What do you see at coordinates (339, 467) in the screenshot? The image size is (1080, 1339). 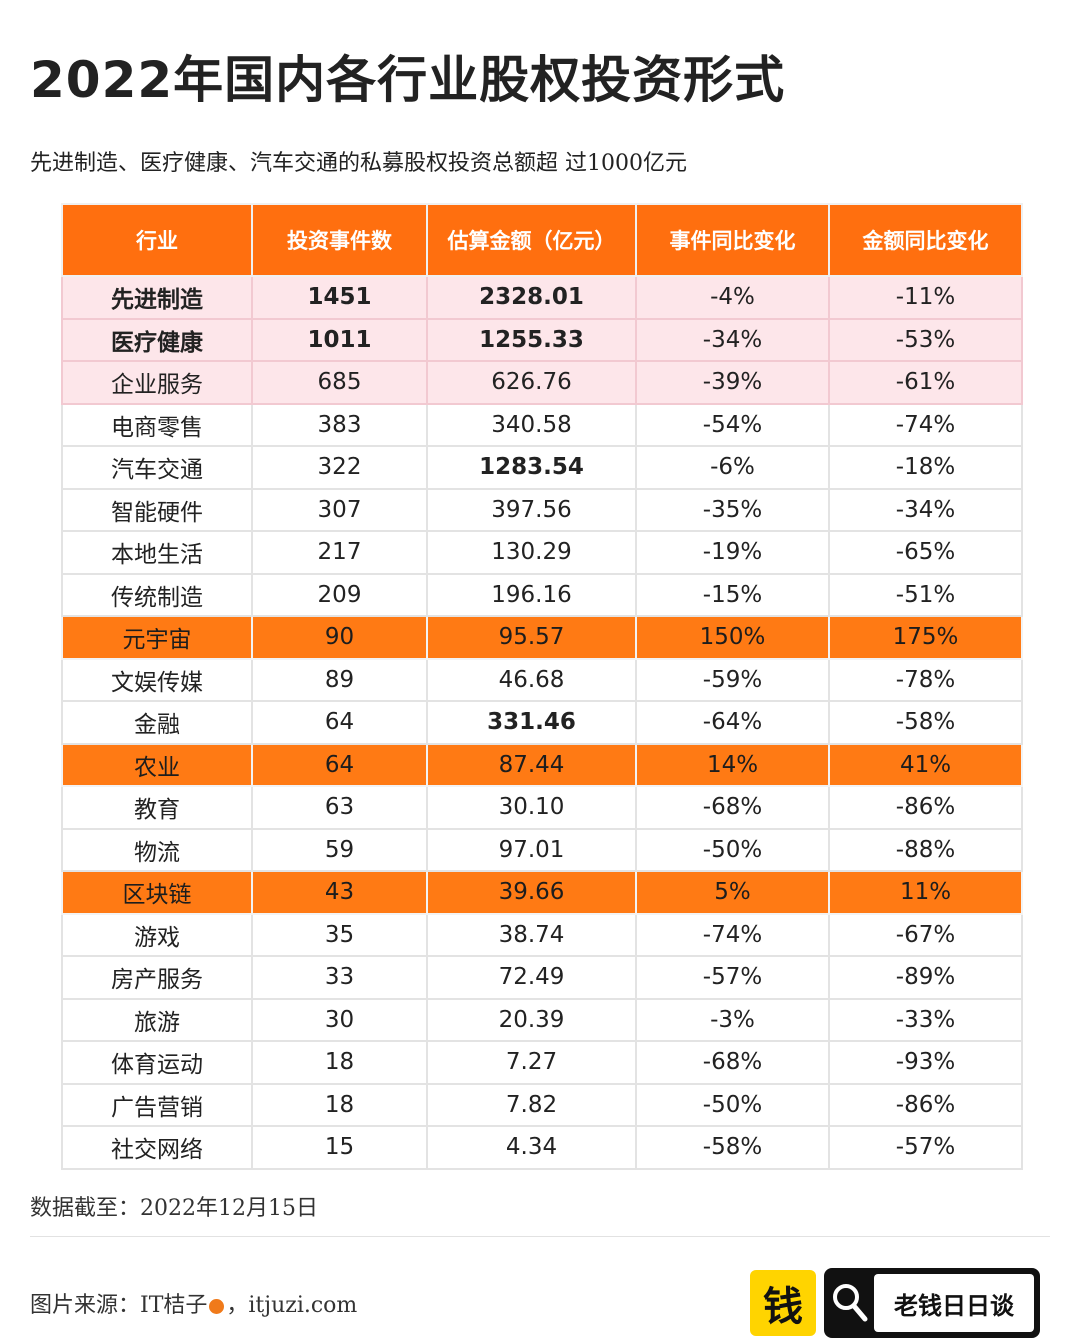 I see `cell-event-count: 322` at bounding box center [339, 467].